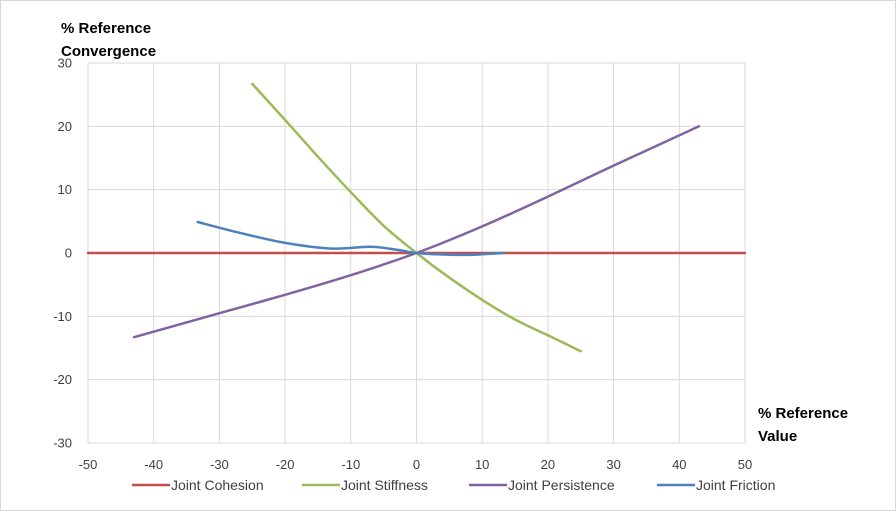  I want to click on legend-label-joint-friction: Joint Friction, so click(735, 485).